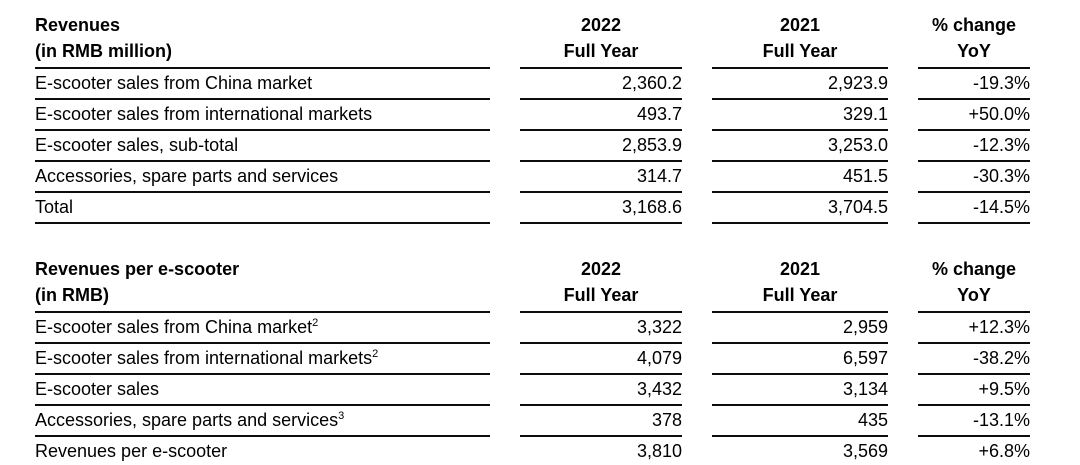 Image resolution: width=1080 pixels, height=465 pixels. Describe the element at coordinates (974, 390) in the screenshot. I see `value-yoy: +9.5%` at that location.